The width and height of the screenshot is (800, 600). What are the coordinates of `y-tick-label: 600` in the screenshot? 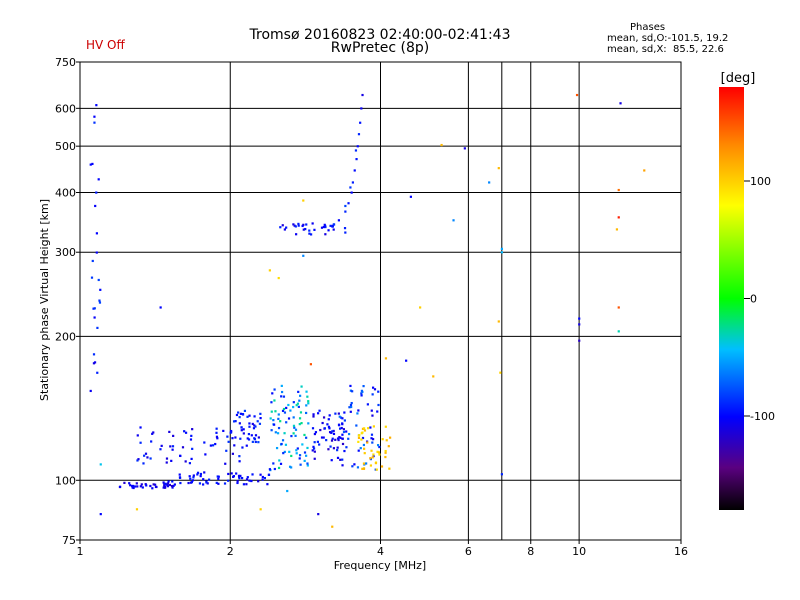 It's located at (65, 108).